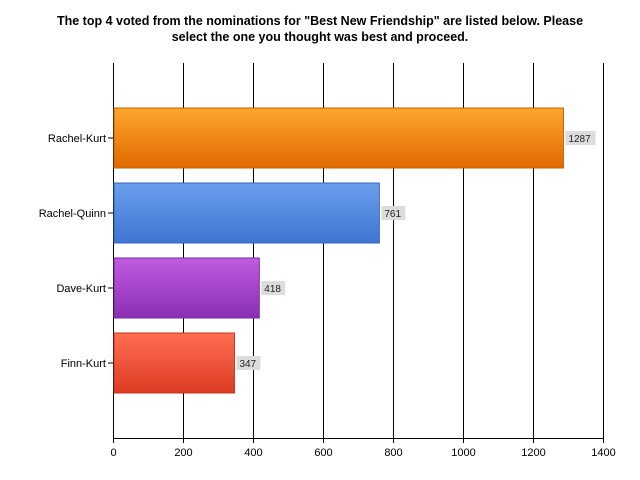 The width and height of the screenshot is (640, 480). What do you see at coordinates (83, 364) in the screenshot?
I see `category-label: Finn-Kurt` at bounding box center [83, 364].